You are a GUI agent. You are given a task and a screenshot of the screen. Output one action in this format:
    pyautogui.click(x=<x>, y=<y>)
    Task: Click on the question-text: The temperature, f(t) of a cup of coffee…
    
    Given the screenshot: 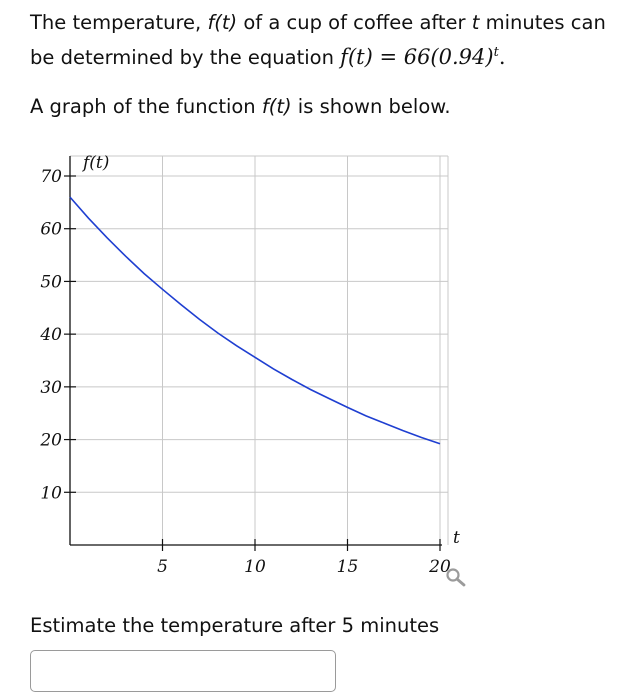 What is the action you would take?
    pyautogui.click(x=320, y=40)
    